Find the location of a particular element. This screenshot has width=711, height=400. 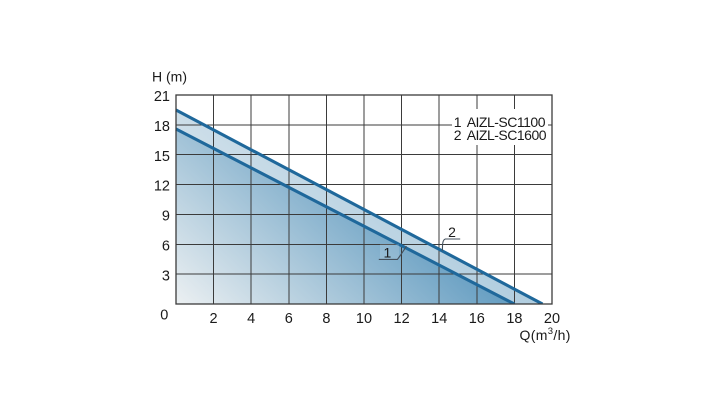

svg-text: 20 is located at coordinates (552, 319).